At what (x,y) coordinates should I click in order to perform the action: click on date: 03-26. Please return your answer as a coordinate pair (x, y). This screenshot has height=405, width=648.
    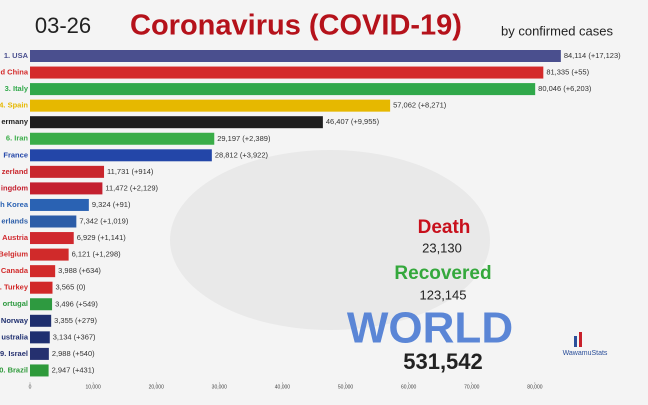
    Looking at the image, I should click on (63, 25).